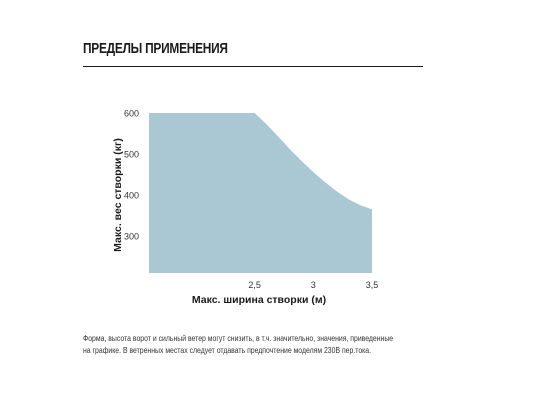 This screenshot has width=558, height=400. What do you see at coordinates (131, 114) in the screenshot?
I see `y-tick-label: 600` at bounding box center [131, 114].